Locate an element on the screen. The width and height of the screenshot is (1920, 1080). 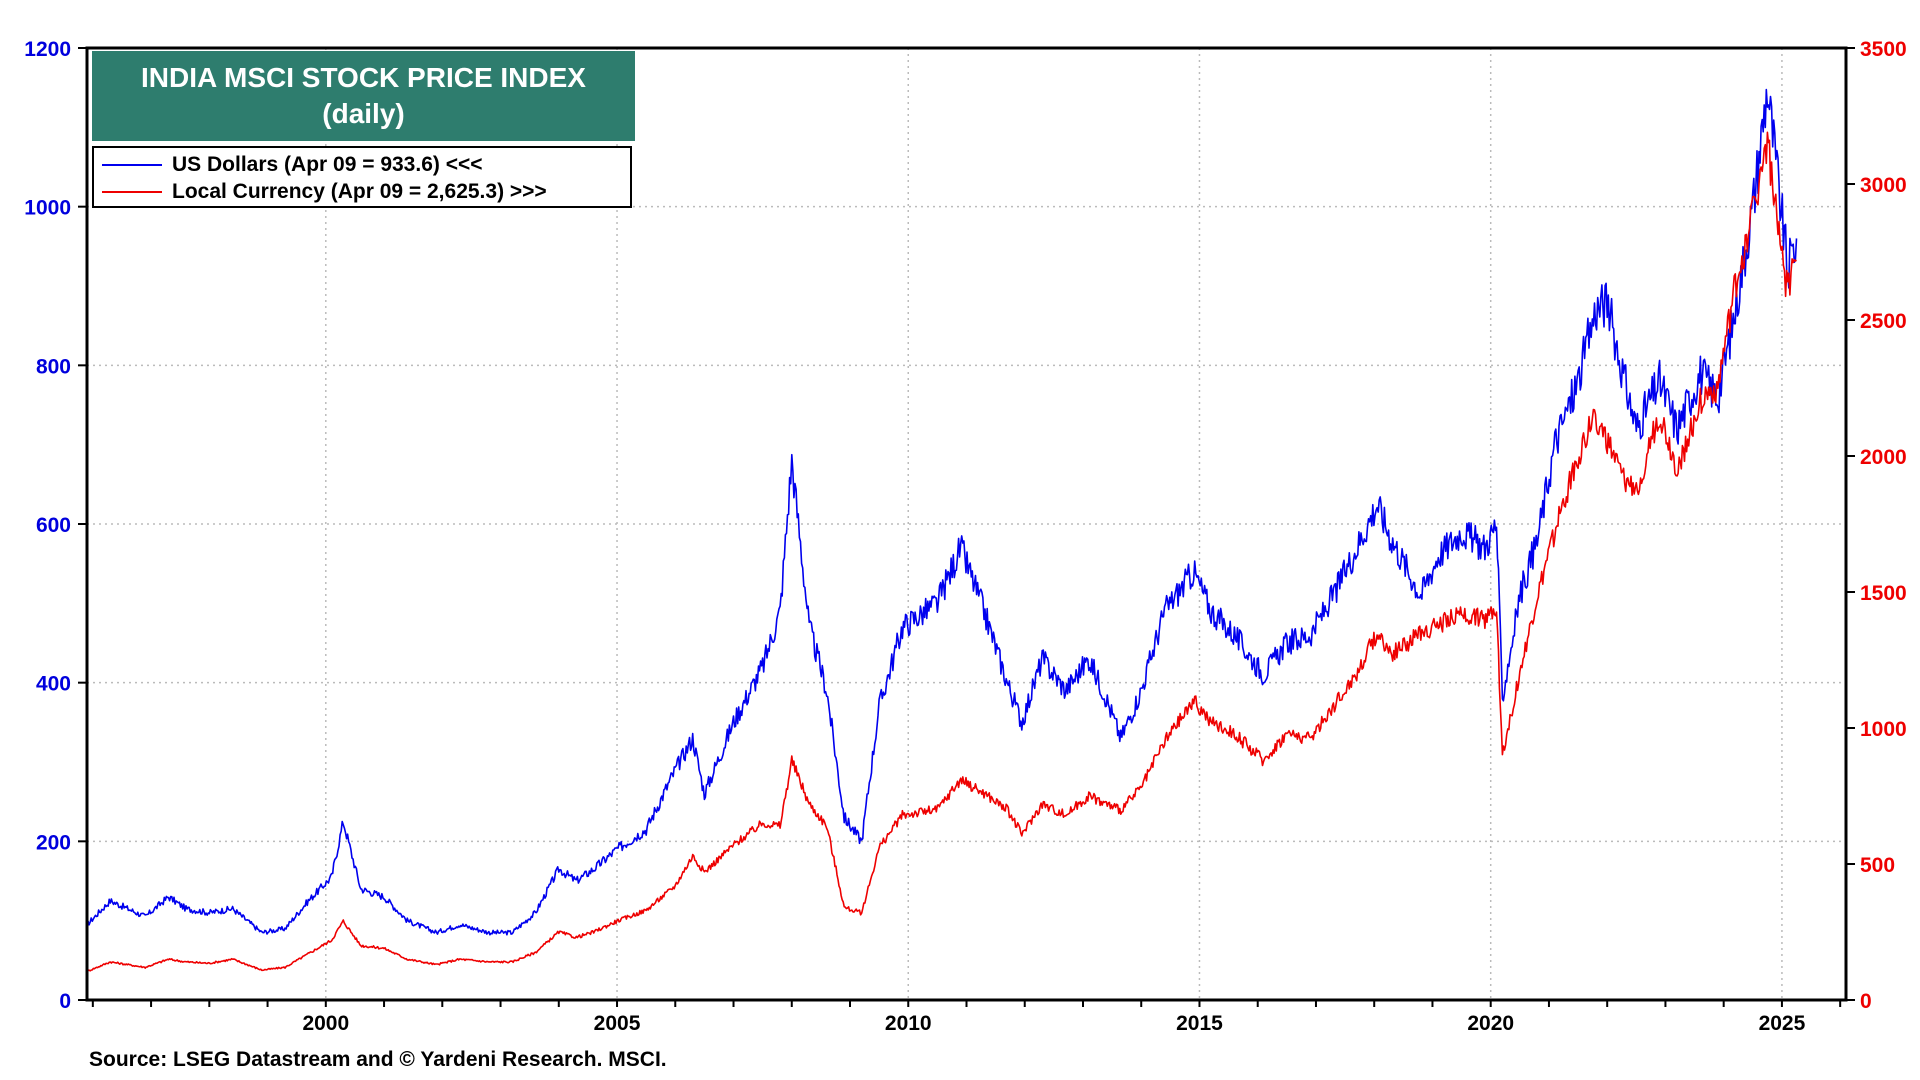
legend-item-usd: US Dollars (Apr 09 = 933.6) <<< is located at coordinates (292, 165).